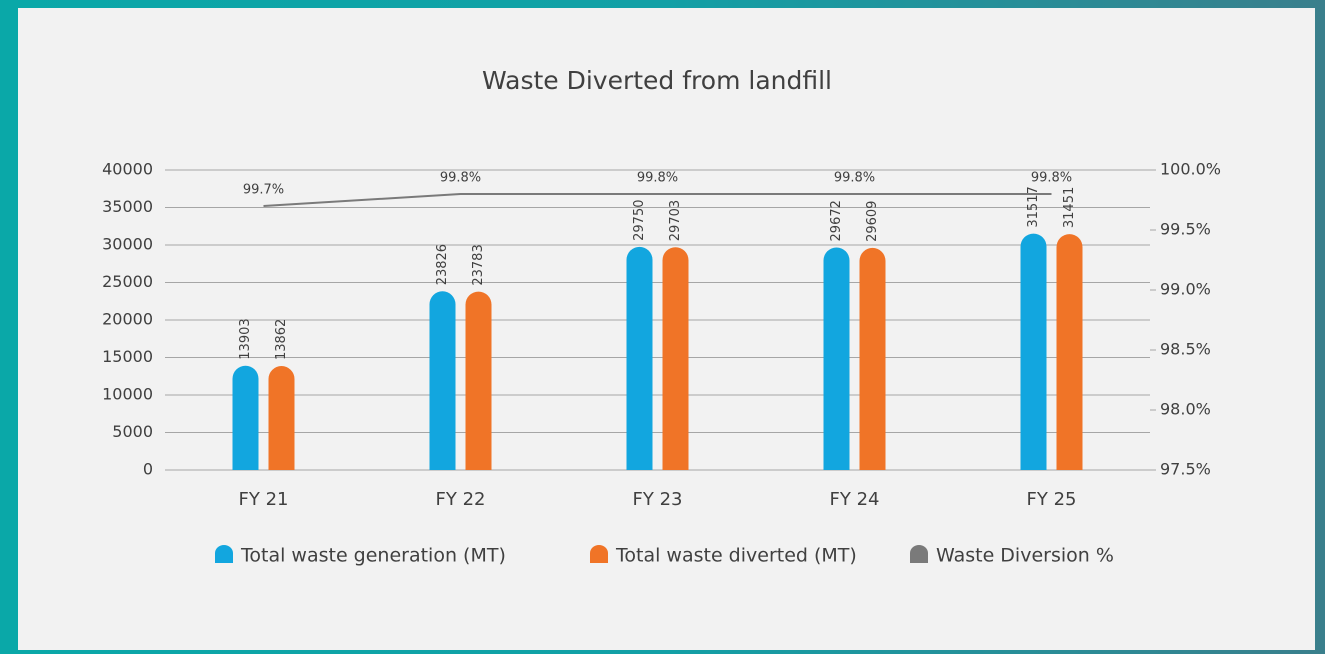 This screenshot has height=654, width=1325. I want to click on line-value-label: 99.7%, so click(263, 190).